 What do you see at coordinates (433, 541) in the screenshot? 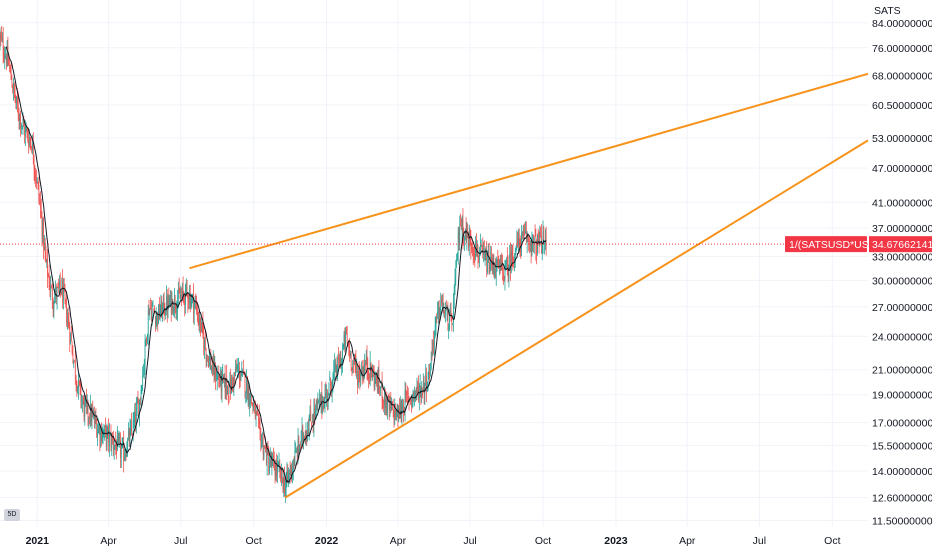
I see `x-axis: 2021 Apr Jul Oct 2022 Apr Jul Oct 2023 Apr Jul Oct` at bounding box center [433, 541].